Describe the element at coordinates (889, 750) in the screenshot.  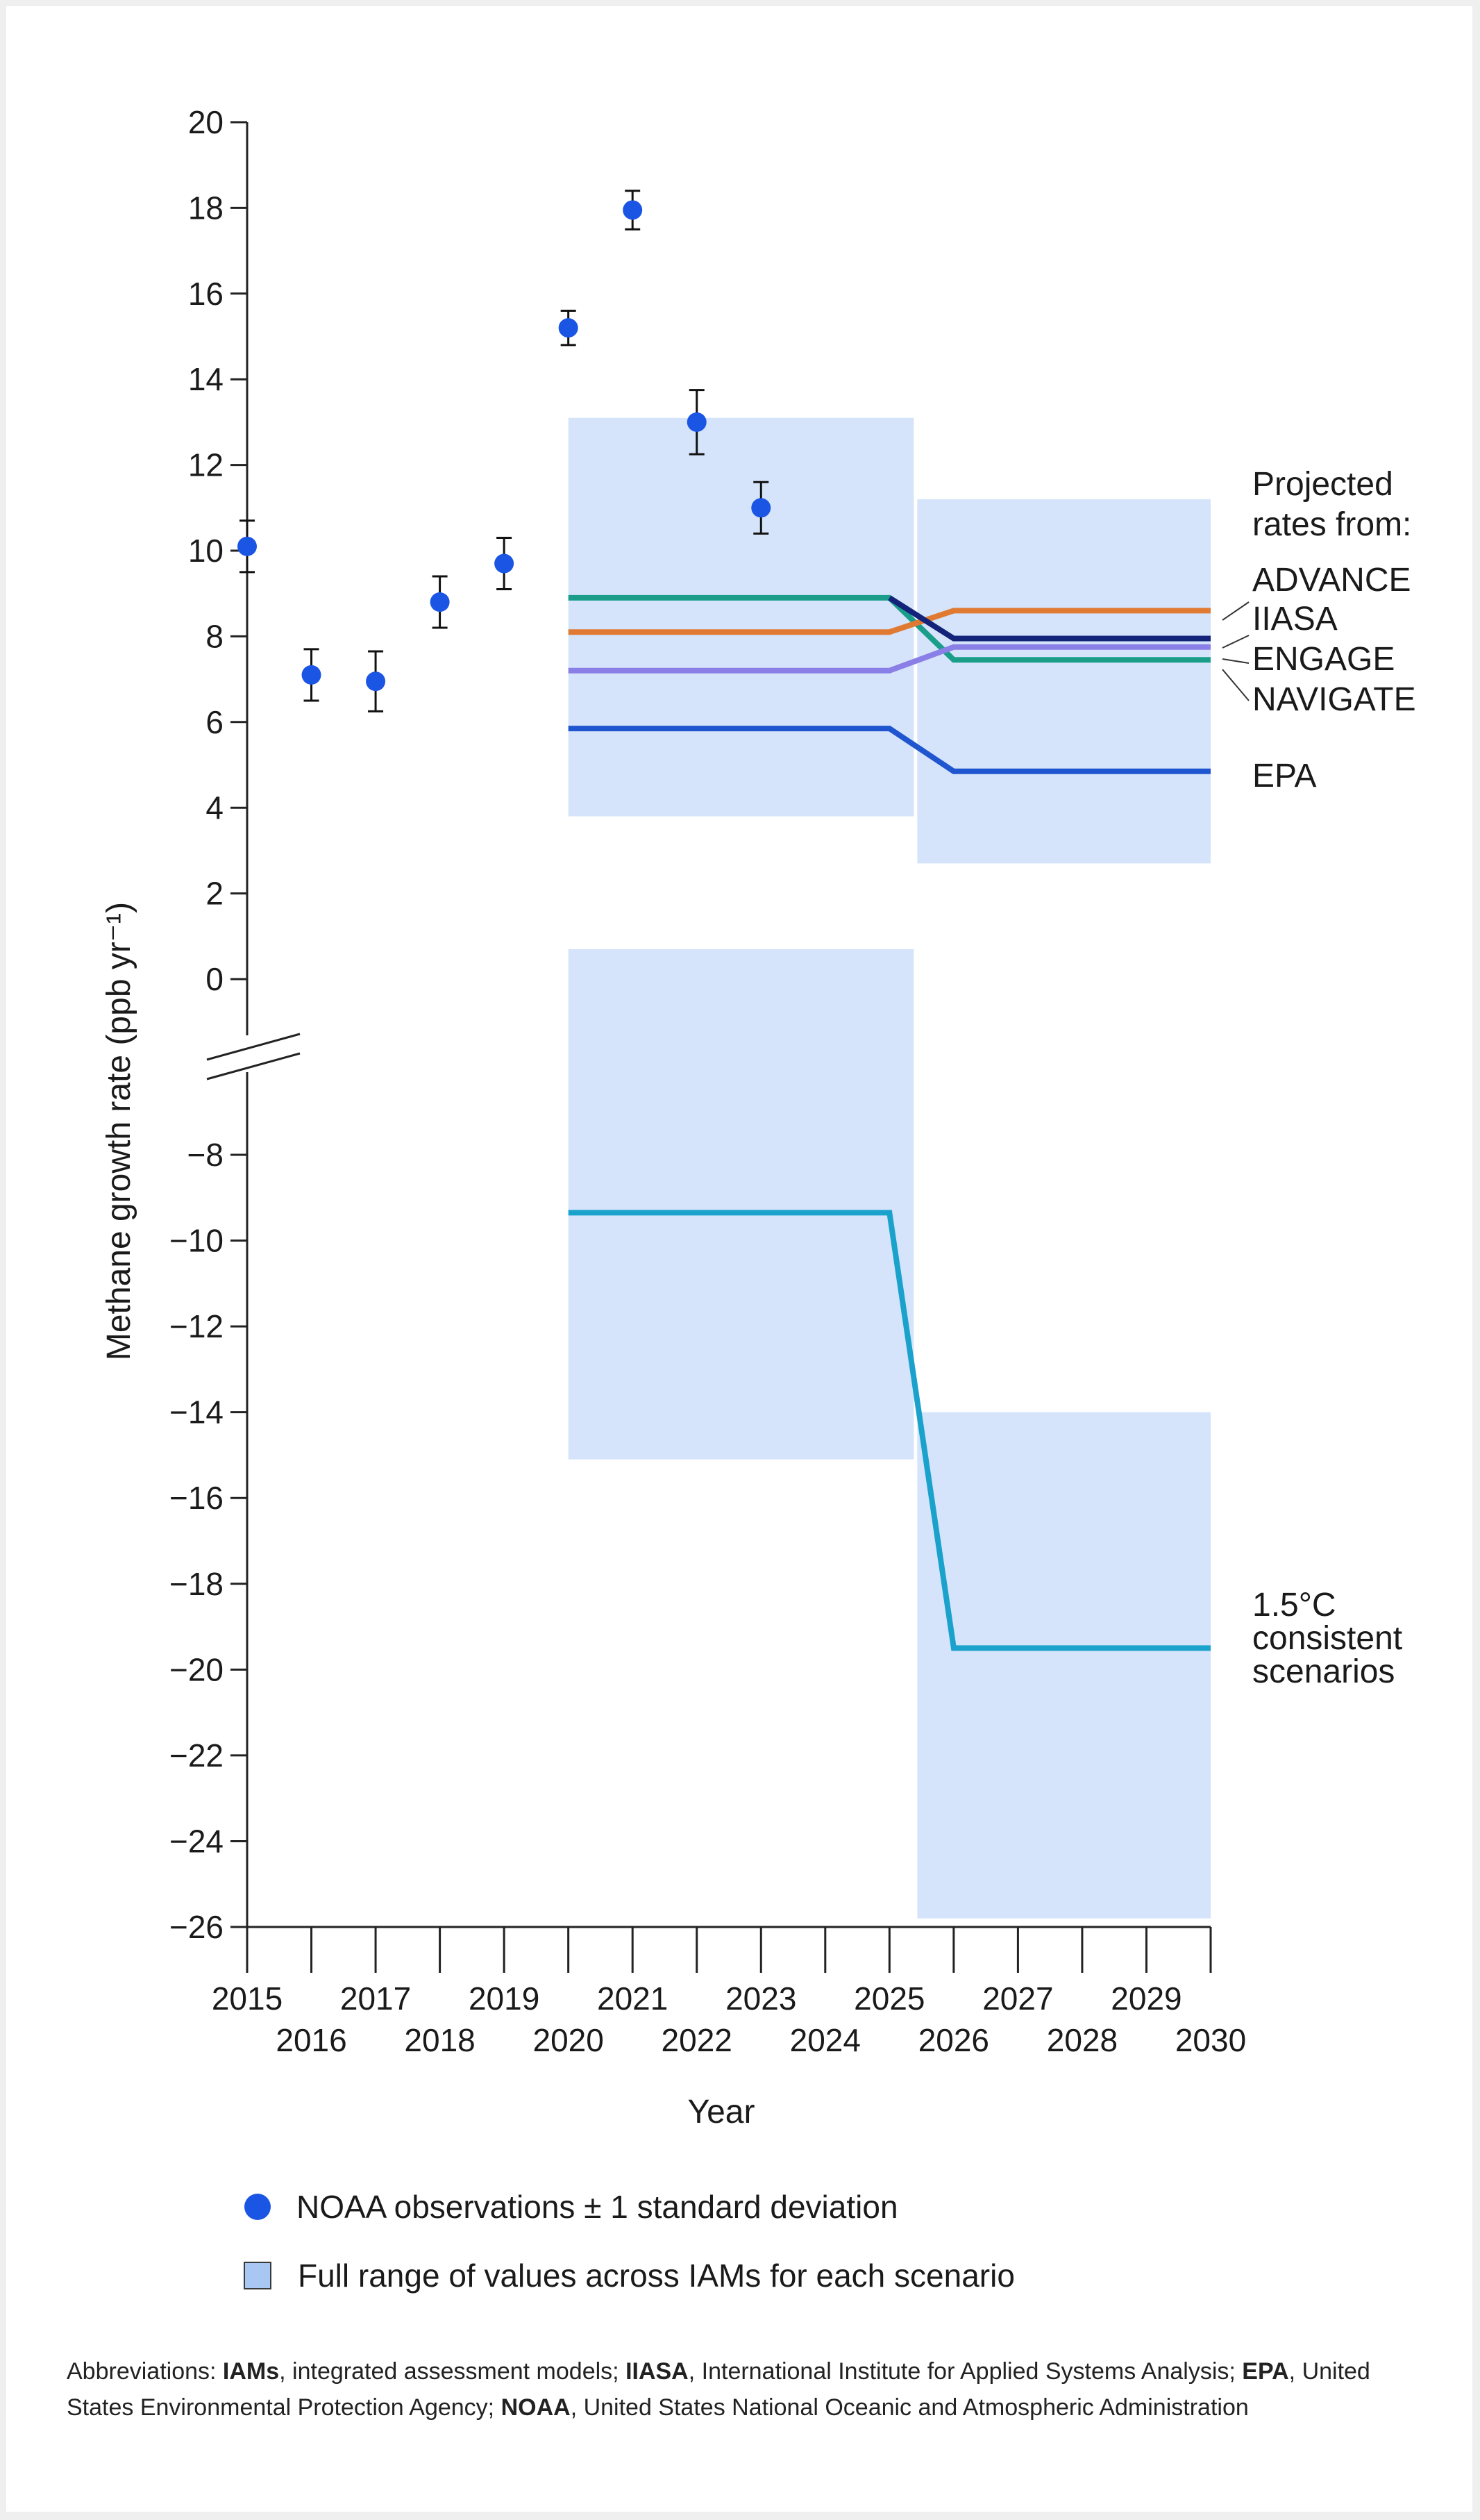
I see `series-line-epa` at that location.